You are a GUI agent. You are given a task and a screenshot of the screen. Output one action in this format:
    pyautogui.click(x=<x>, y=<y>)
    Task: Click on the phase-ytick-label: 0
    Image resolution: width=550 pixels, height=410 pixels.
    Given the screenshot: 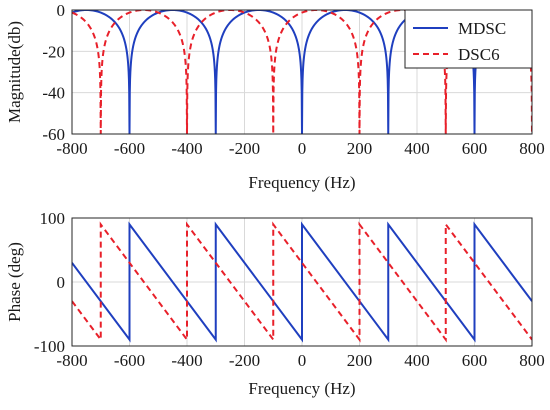 What is the action you would take?
    pyautogui.click(x=61, y=282)
    